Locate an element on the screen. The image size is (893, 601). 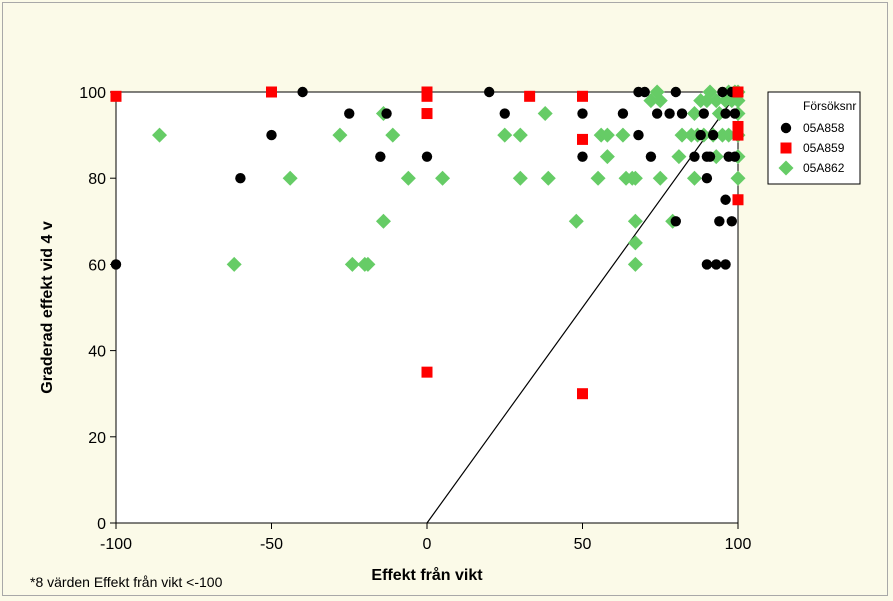
legend-marker-05a859 is located at coordinates (786, 148).